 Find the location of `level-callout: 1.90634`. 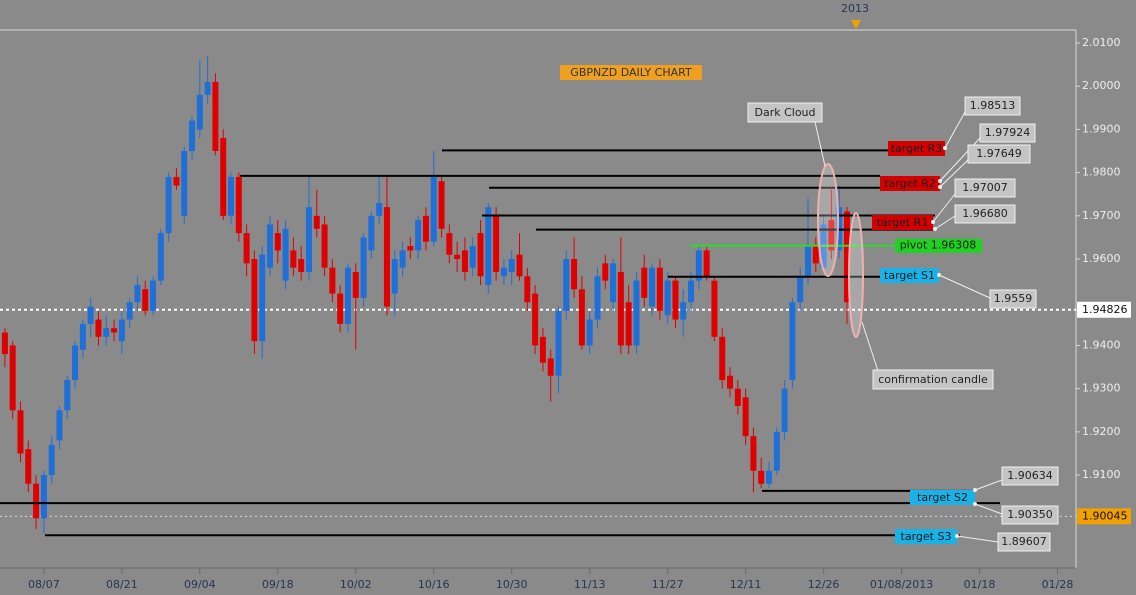

level-callout: 1.90634 is located at coordinates (1030, 475).